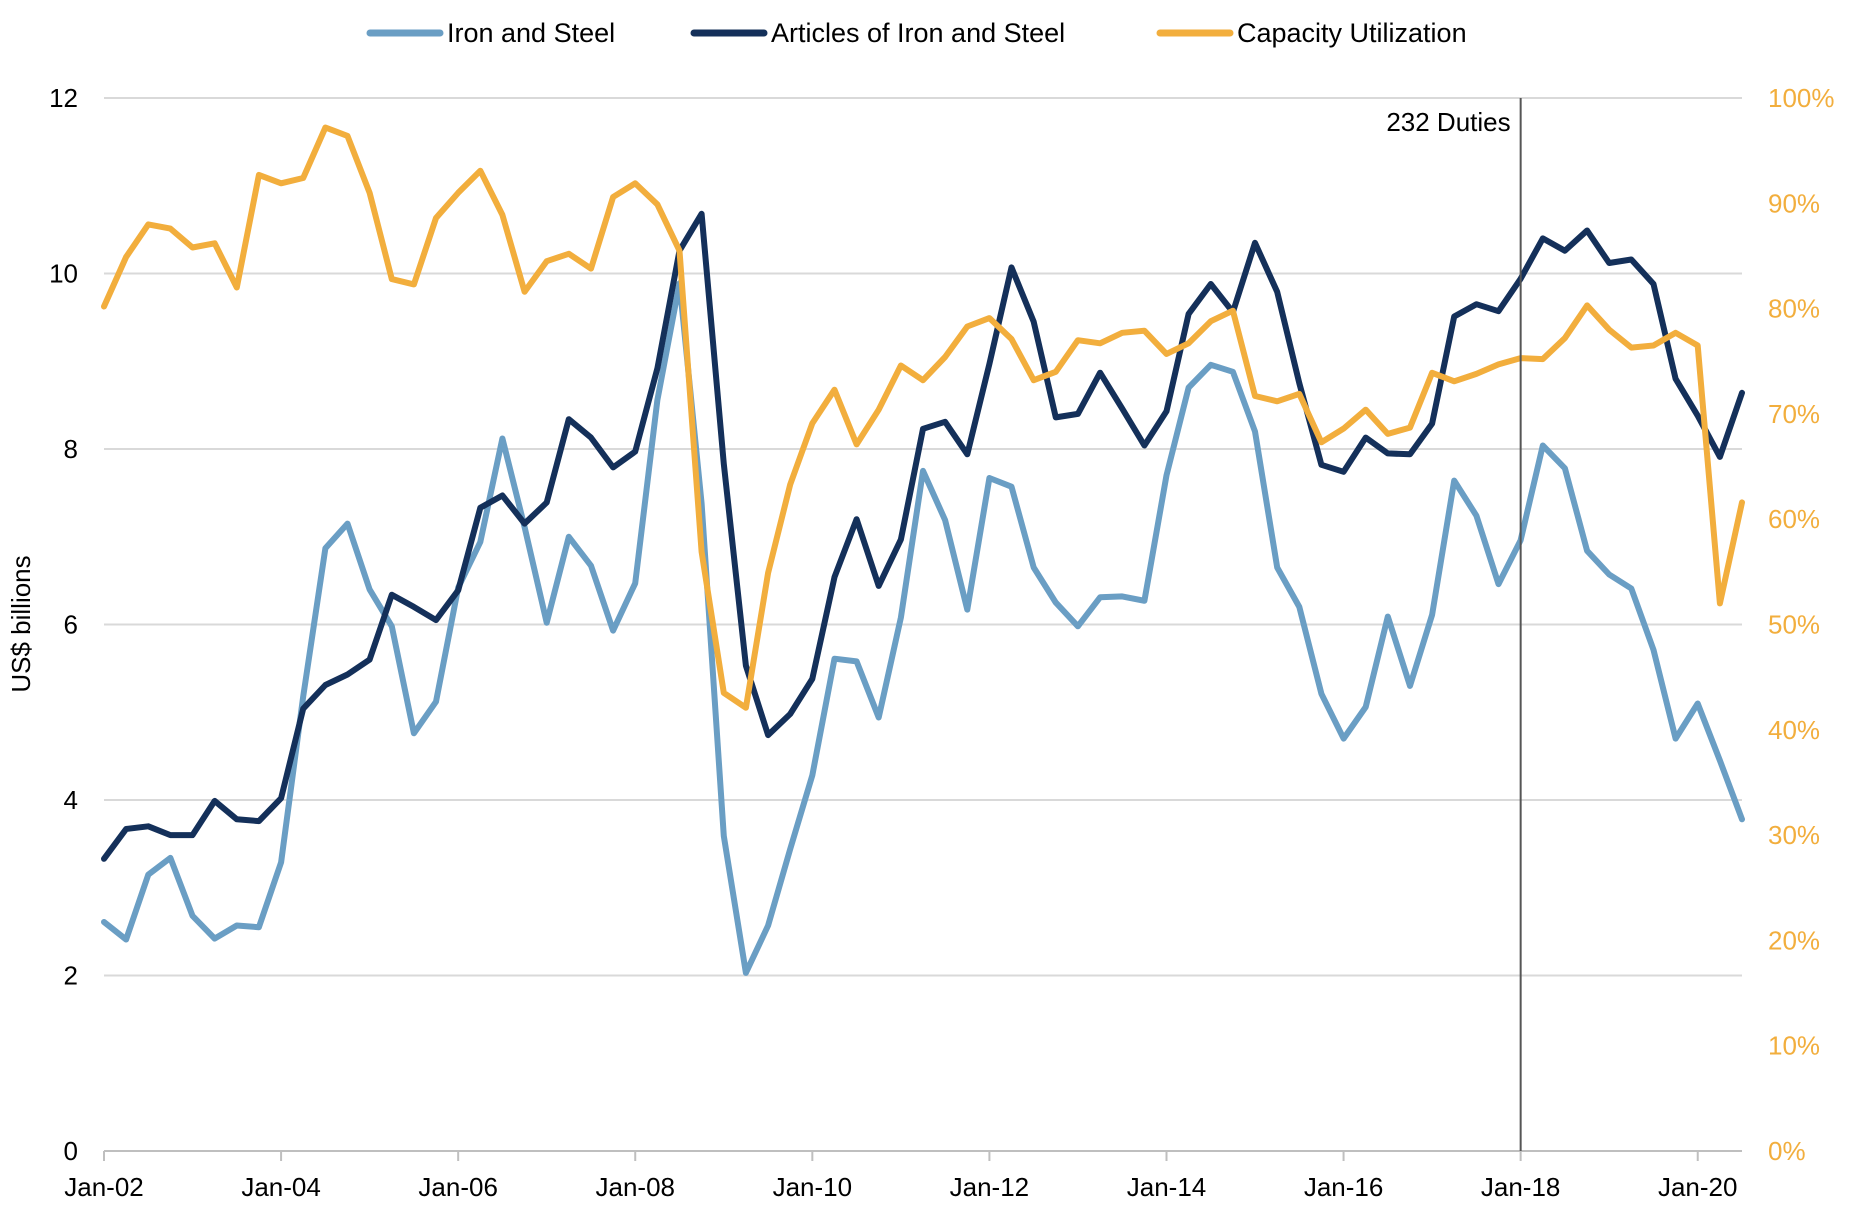 This screenshot has width=1850, height=1209. I want to click on legend-label-capacity-utilization: Capacity Utilization, so click(1352, 33).